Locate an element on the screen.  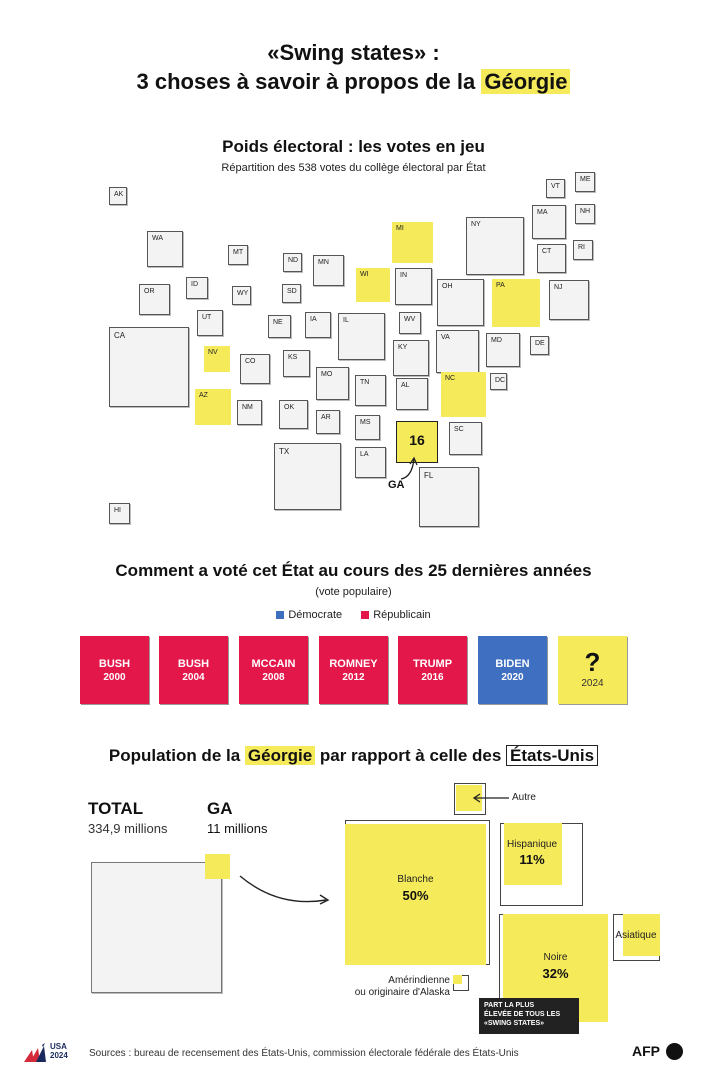
blanche-block is located at coordinates (415, 894).